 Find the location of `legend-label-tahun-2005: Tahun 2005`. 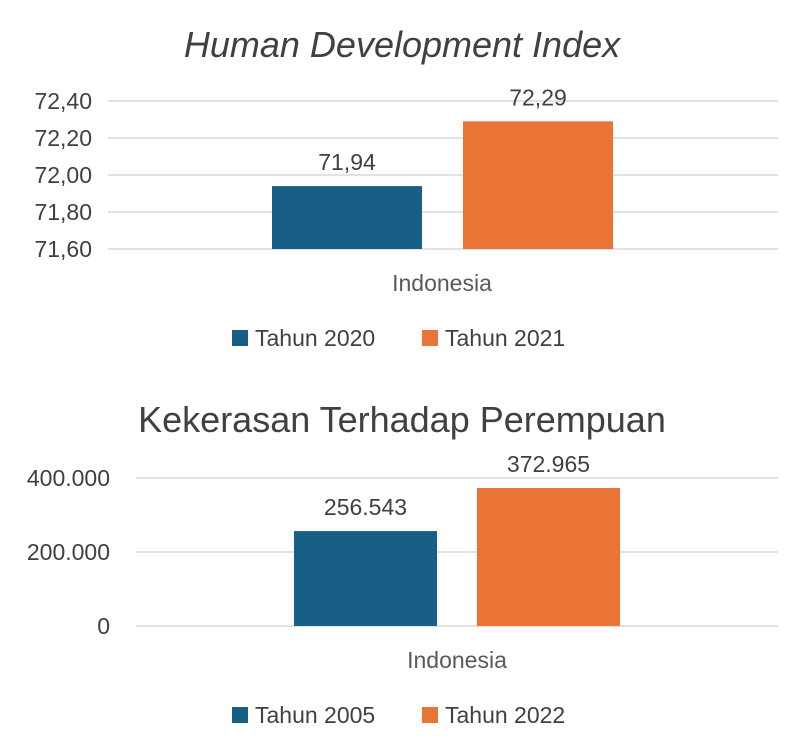

legend-label-tahun-2005: Tahun 2005 is located at coordinates (315, 715).